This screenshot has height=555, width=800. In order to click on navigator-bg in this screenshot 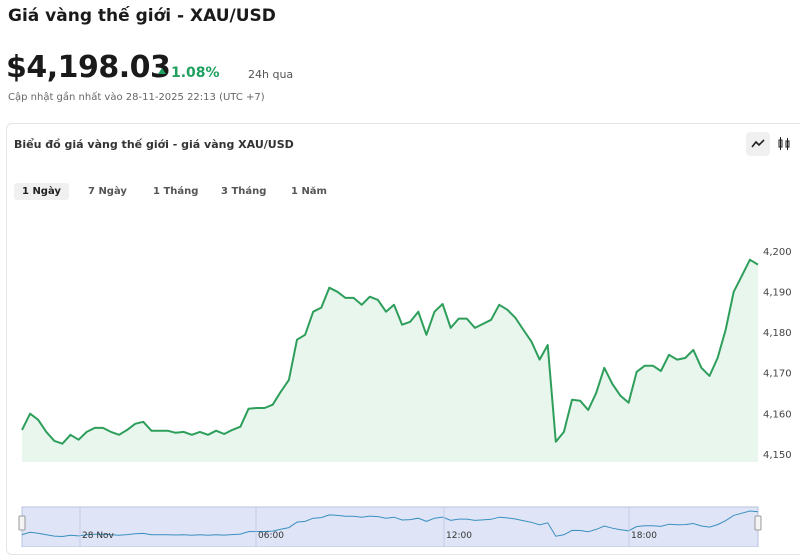, I will do `click(390, 526)`.